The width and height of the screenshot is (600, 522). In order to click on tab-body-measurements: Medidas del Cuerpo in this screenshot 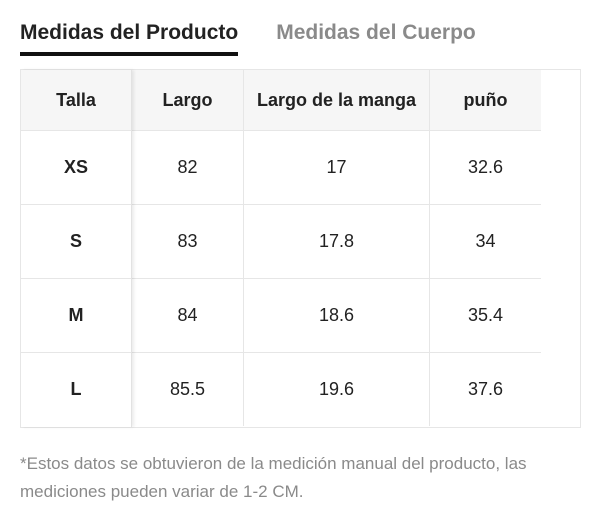, I will do `click(376, 32)`.